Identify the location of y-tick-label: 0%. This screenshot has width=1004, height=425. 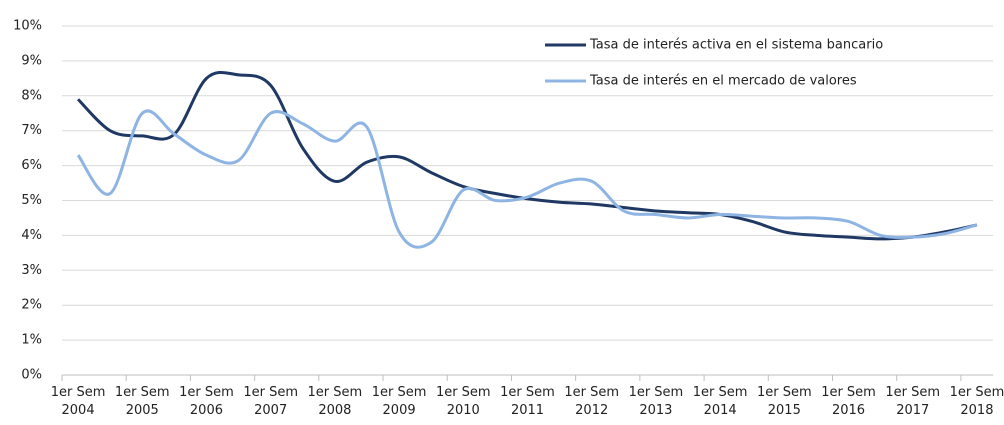
(31, 375).